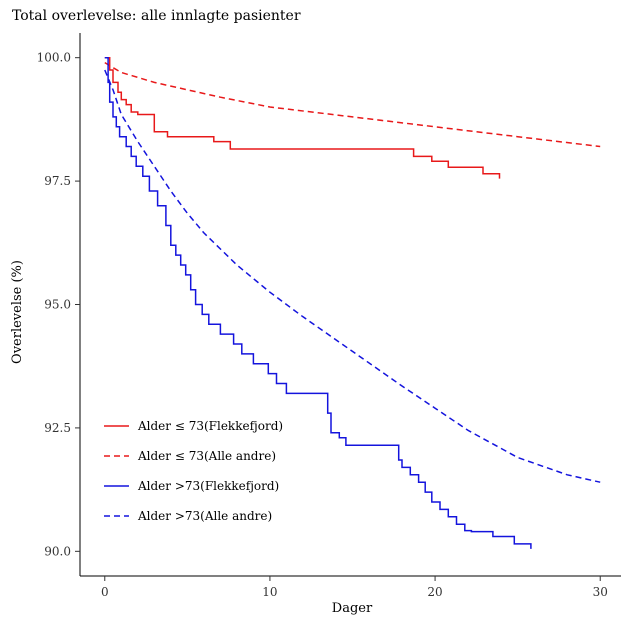 The image size is (621, 622). Describe the element at coordinates (269, 592) in the screenshot. I see `x-tick-label: 10` at that location.